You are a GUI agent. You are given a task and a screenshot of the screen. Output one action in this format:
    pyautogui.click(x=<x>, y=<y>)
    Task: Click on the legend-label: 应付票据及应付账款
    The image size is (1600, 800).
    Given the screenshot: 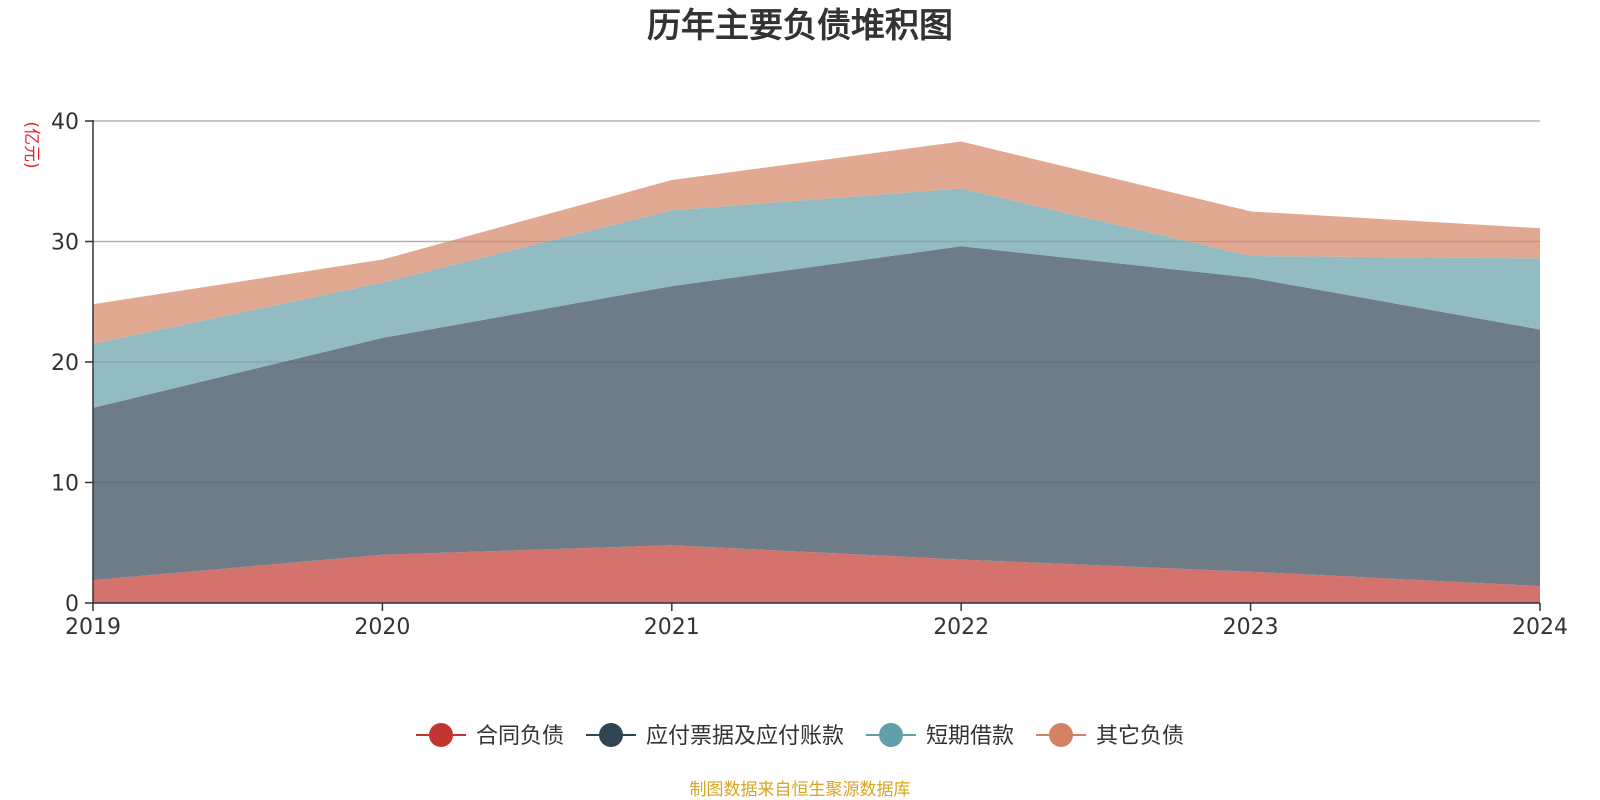 What is the action you would take?
    pyautogui.click(x=745, y=736)
    